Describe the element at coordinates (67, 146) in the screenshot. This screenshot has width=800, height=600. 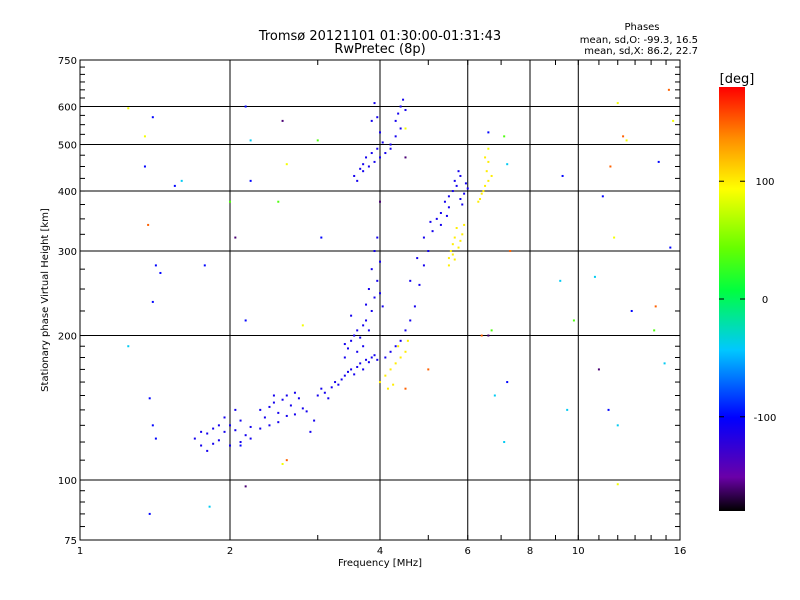
I see `y-tick-label: 500` at that location.